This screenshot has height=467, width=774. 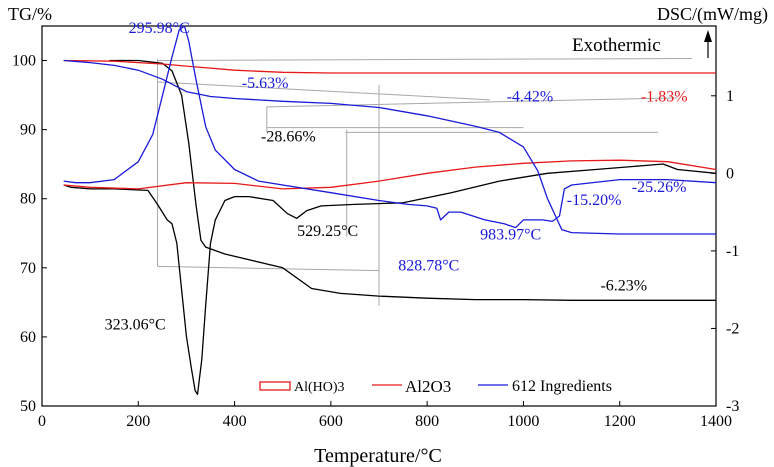 What do you see at coordinates (530, 96) in the screenshot?
I see `annotation-label: -4.42%` at bounding box center [530, 96].